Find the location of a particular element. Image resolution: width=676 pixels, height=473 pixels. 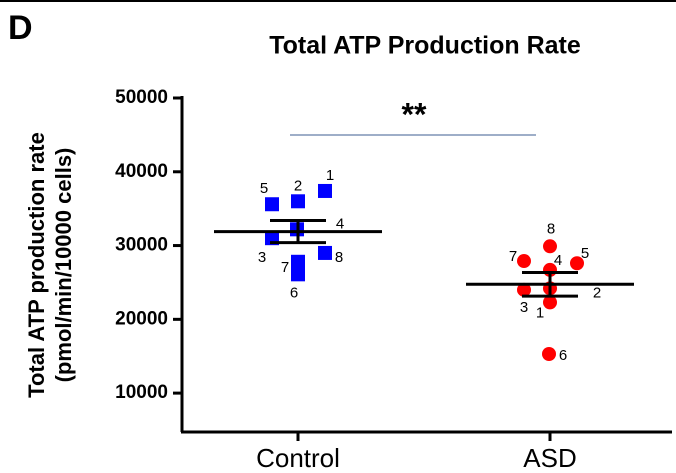

y-tick-label: 10000 is located at coordinates (141, 392).